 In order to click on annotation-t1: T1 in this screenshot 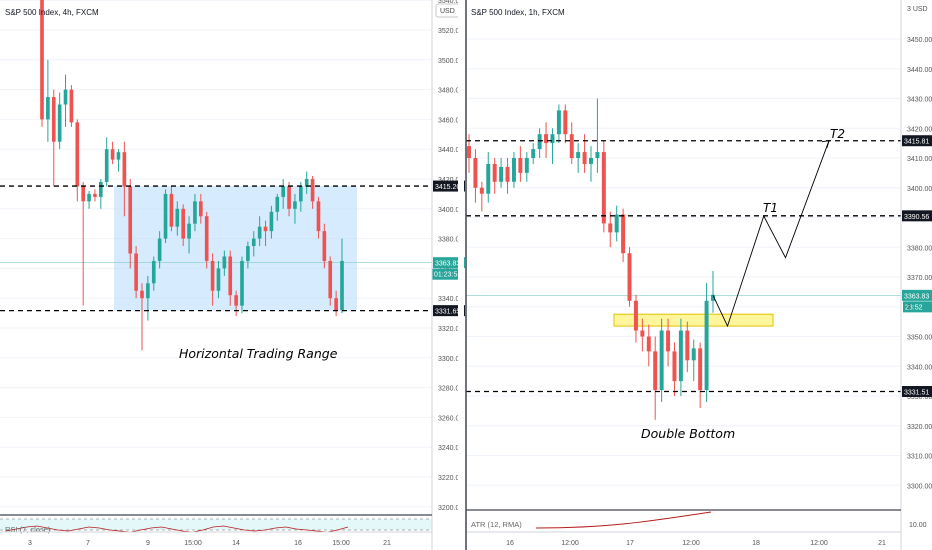, I will do `click(770, 208)`.